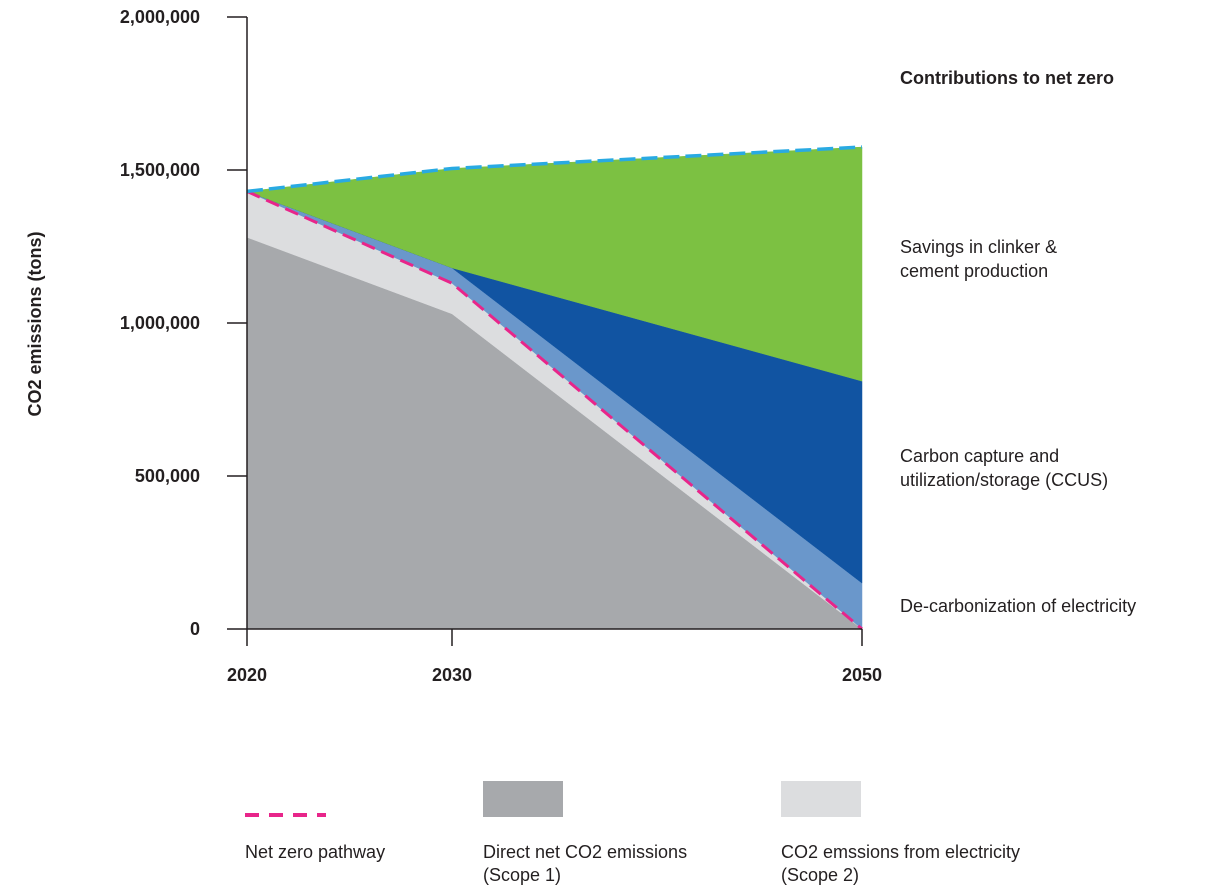 This screenshot has width=1224, height=895. Describe the element at coordinates (315, 852) in the screenshot. I see `legend-label-net-zero: Net zero pathway` at that location.